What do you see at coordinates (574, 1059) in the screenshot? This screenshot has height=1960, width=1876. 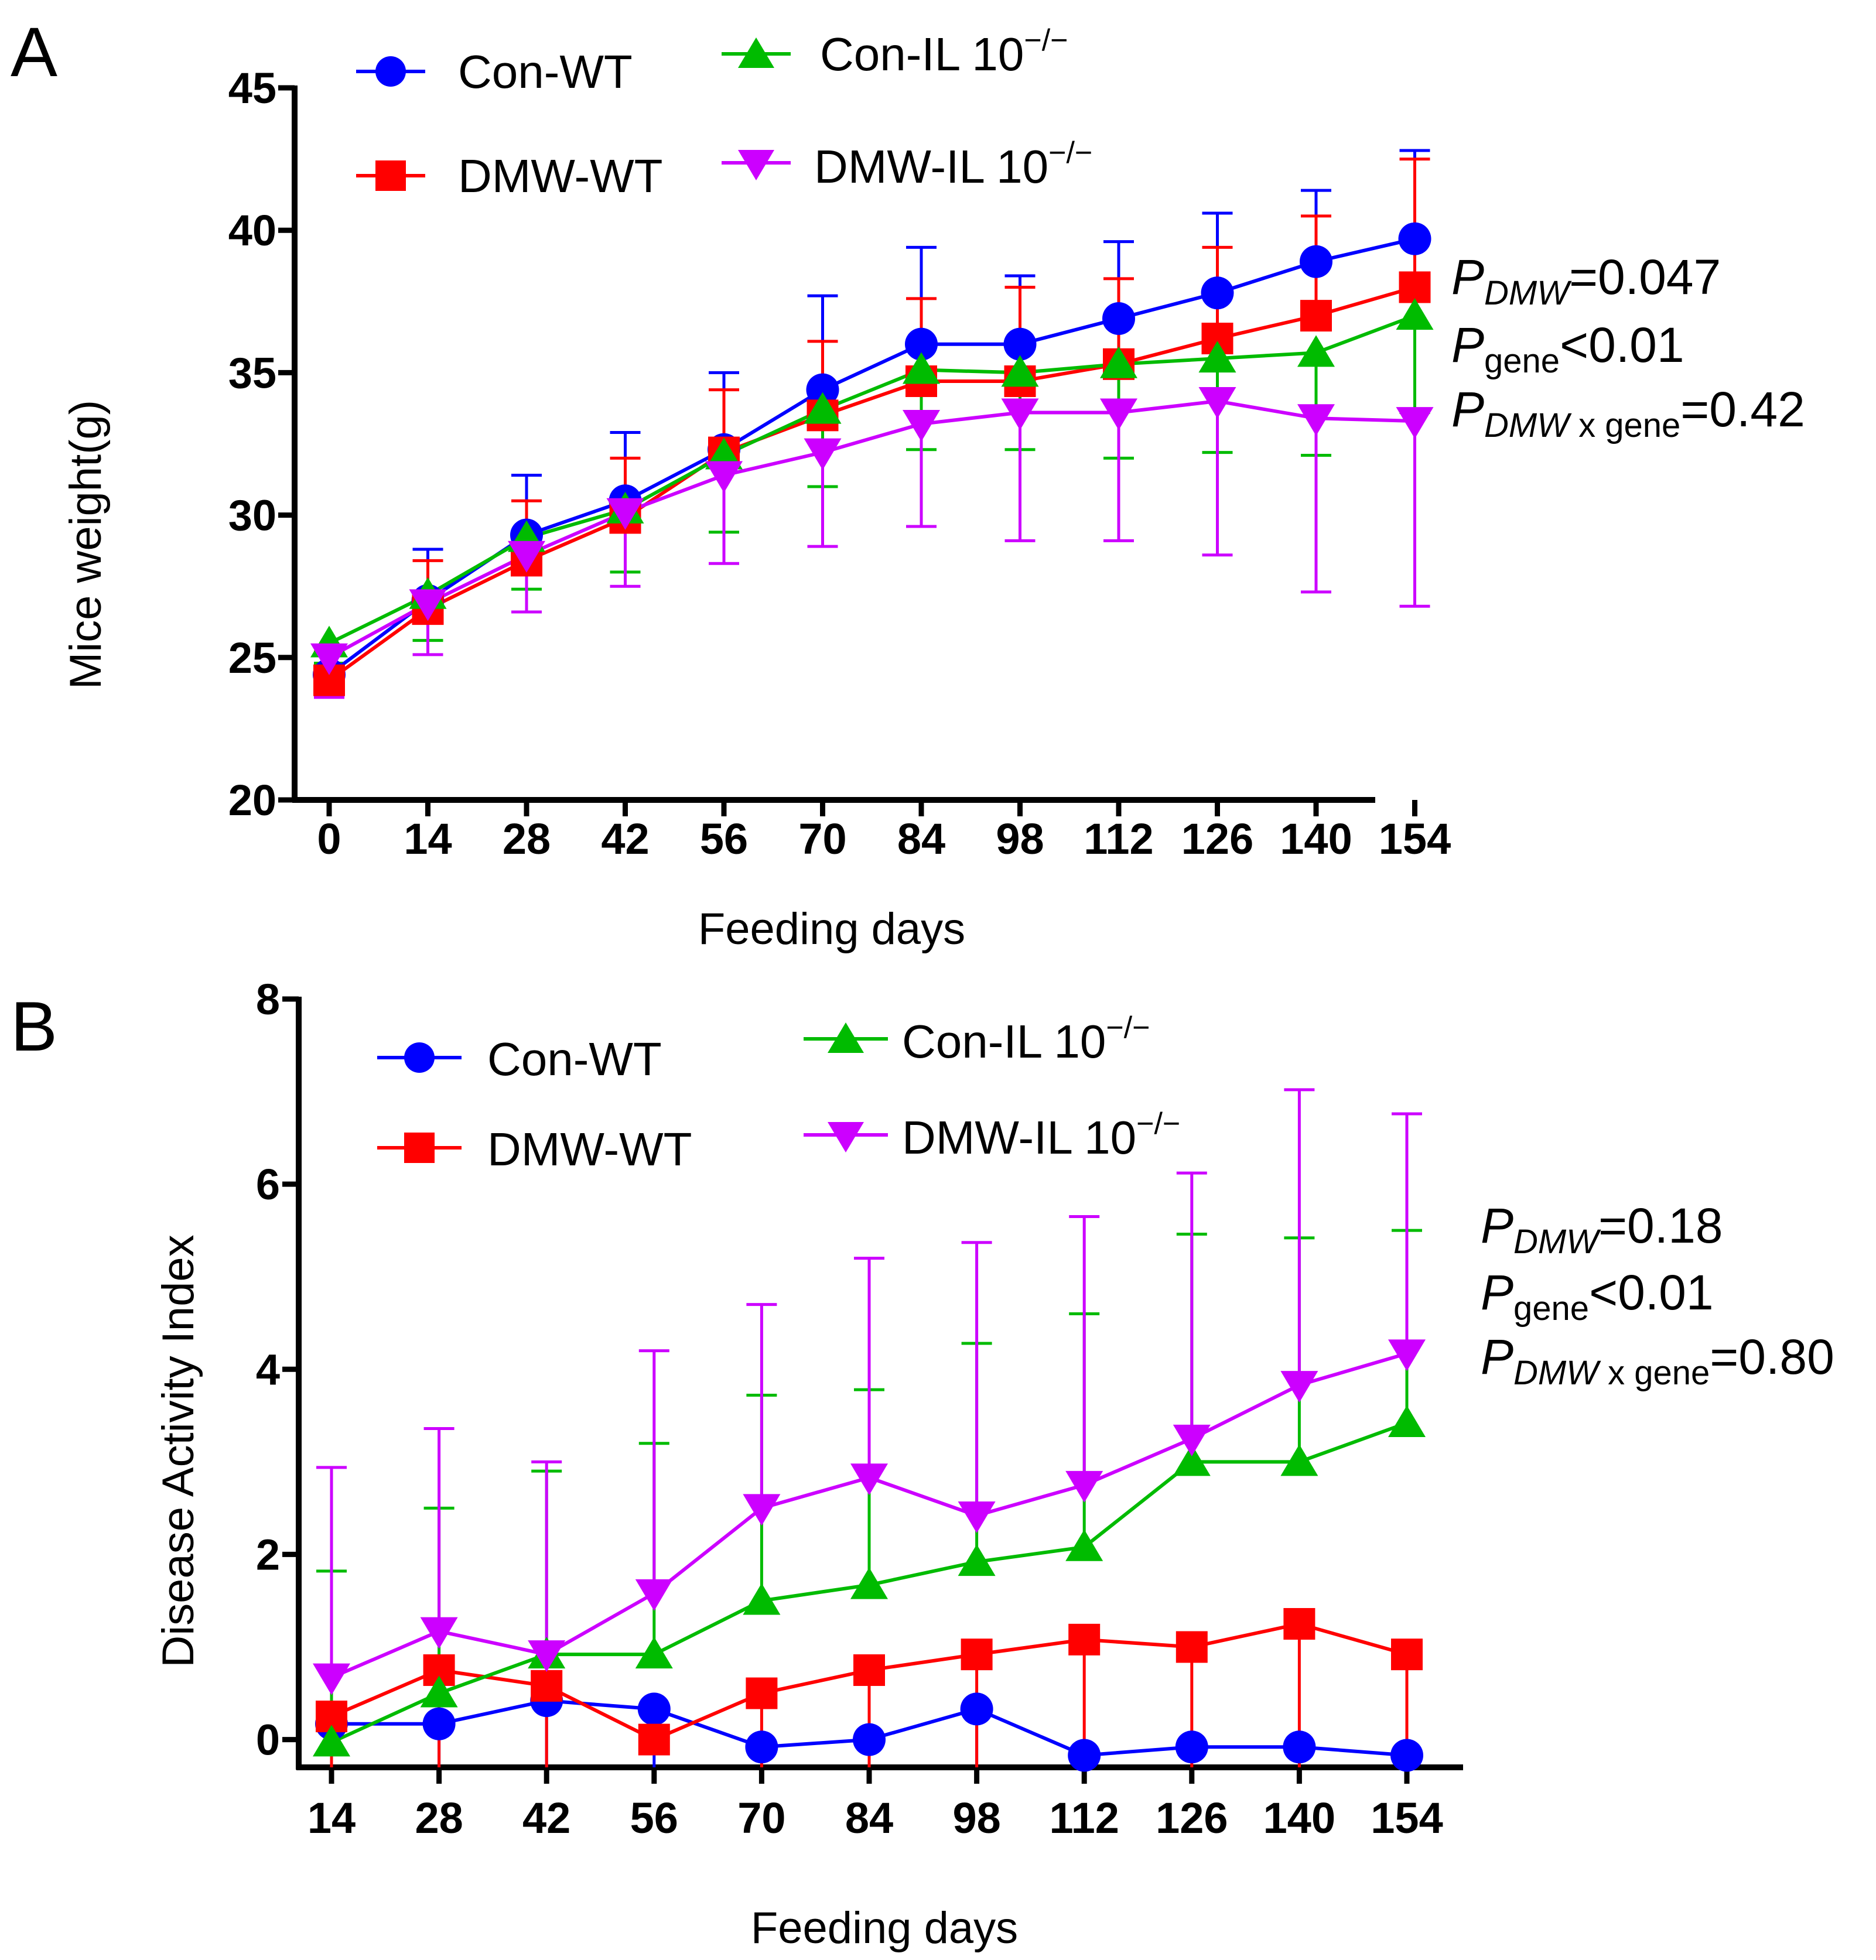 I see `legend-b-con-wt-label: Con-WT` at bounding box center [574, 1059].